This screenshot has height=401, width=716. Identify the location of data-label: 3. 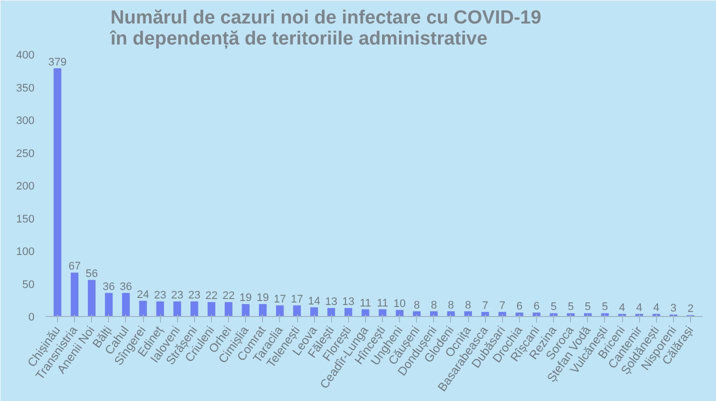
(673, 308).